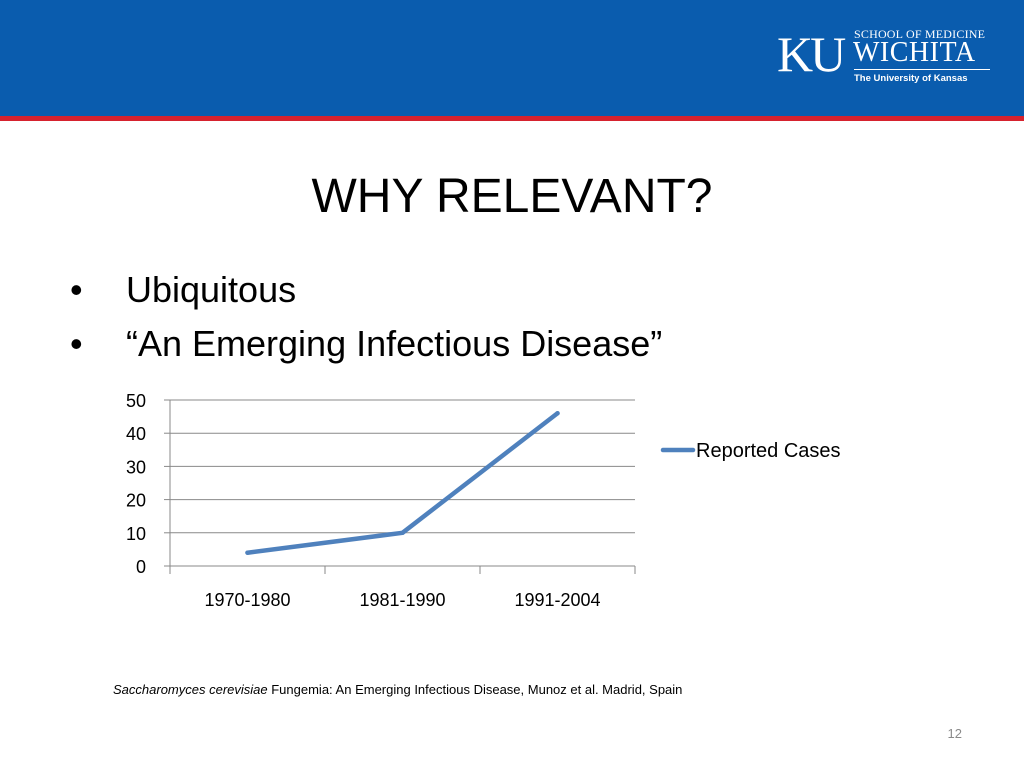 The width and height of the screenshot is (1024, 768). I want to click on y-tick-label: 40, so click(136, 434).